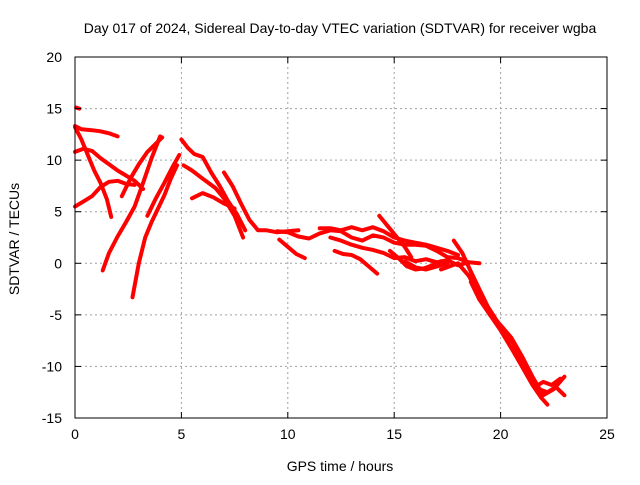 The image size is (640, 485). Describe the element at coordinates (288, 434) in the screenshot. I see `x-tick-label: 10` at that location.